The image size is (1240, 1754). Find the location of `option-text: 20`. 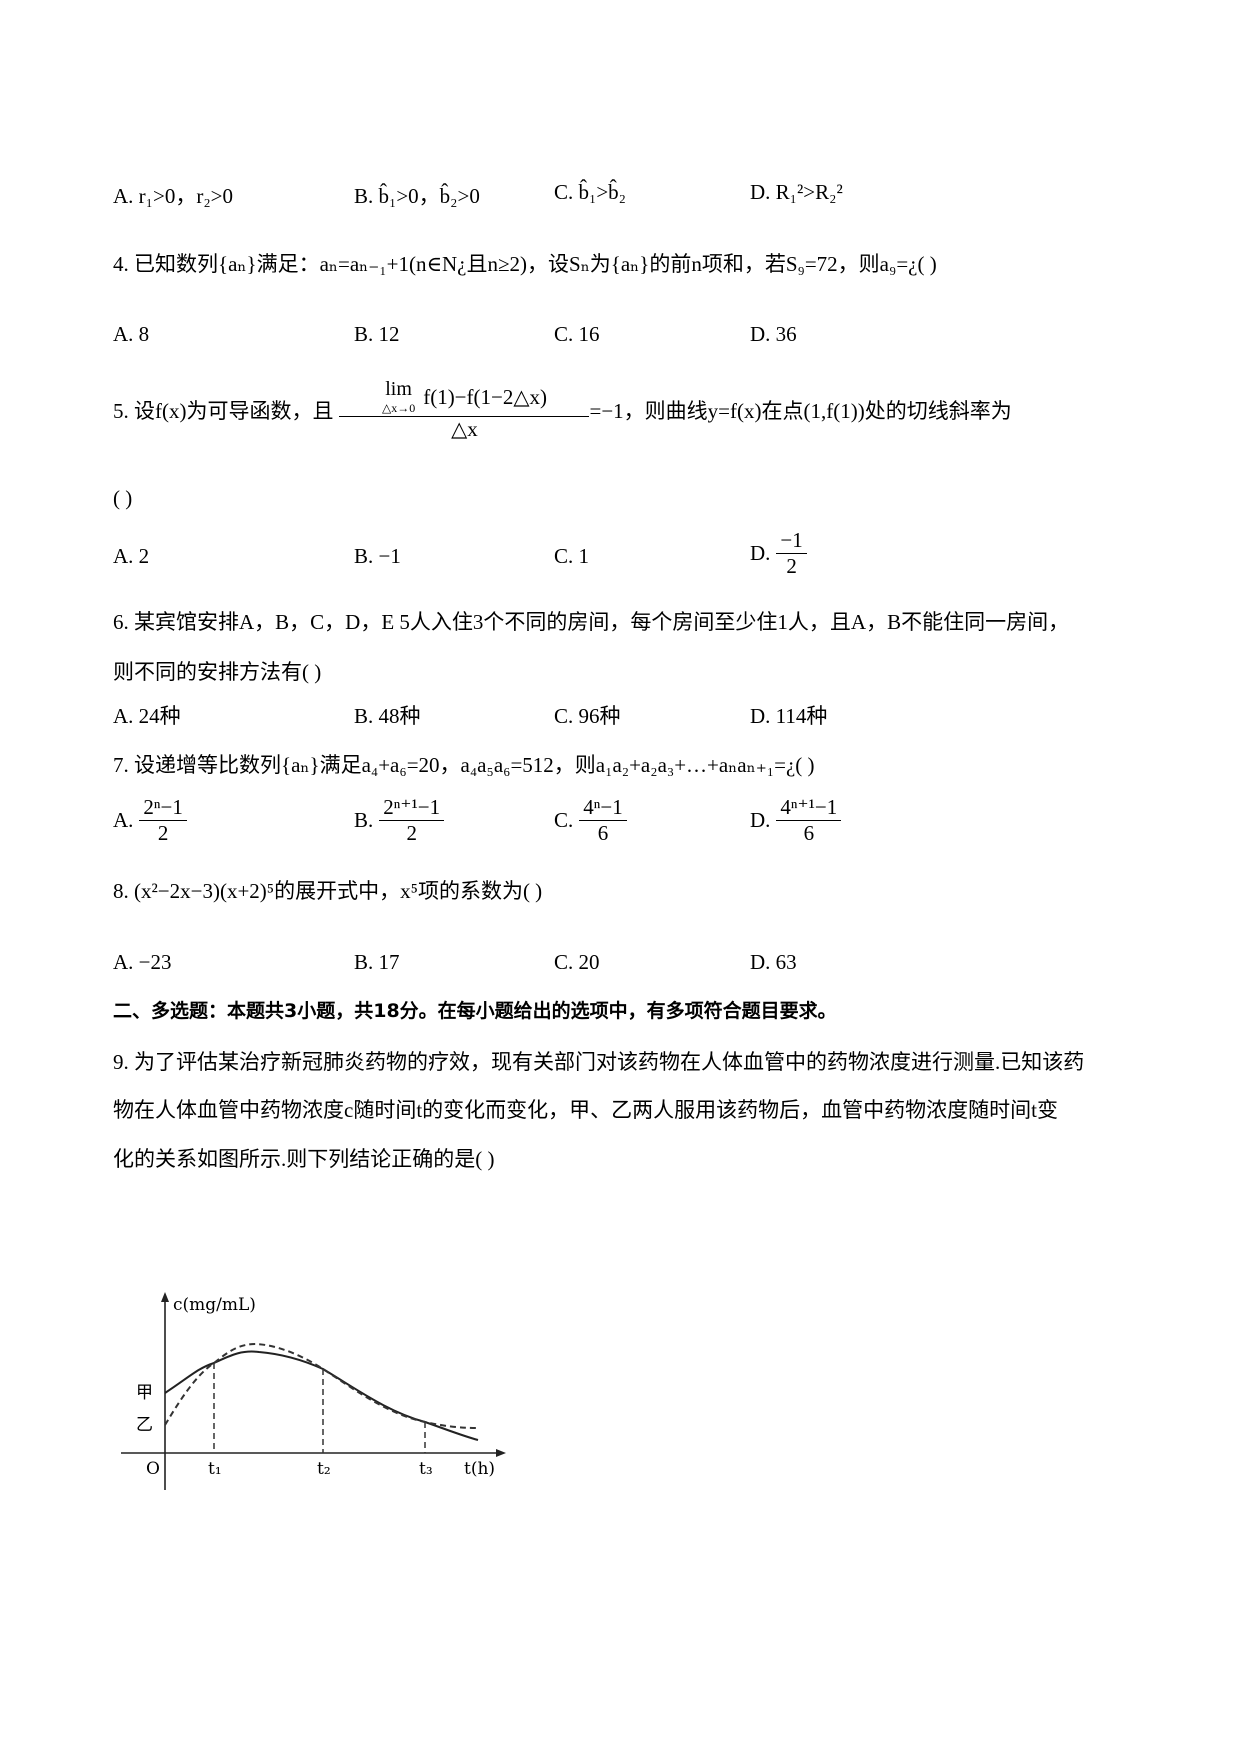

option-text: 20 is located at coordinates (589, 962).